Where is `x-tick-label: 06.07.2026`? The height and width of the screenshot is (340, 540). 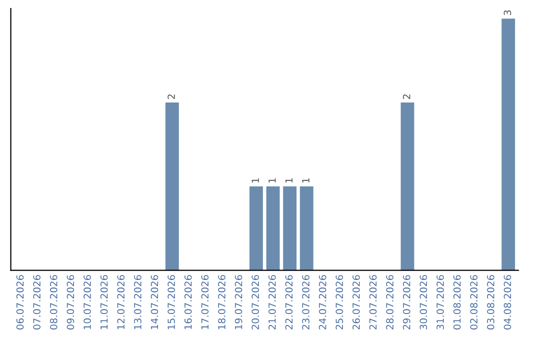
x-tick-label: 06.07.2026 is located at coordinates (20, 302).